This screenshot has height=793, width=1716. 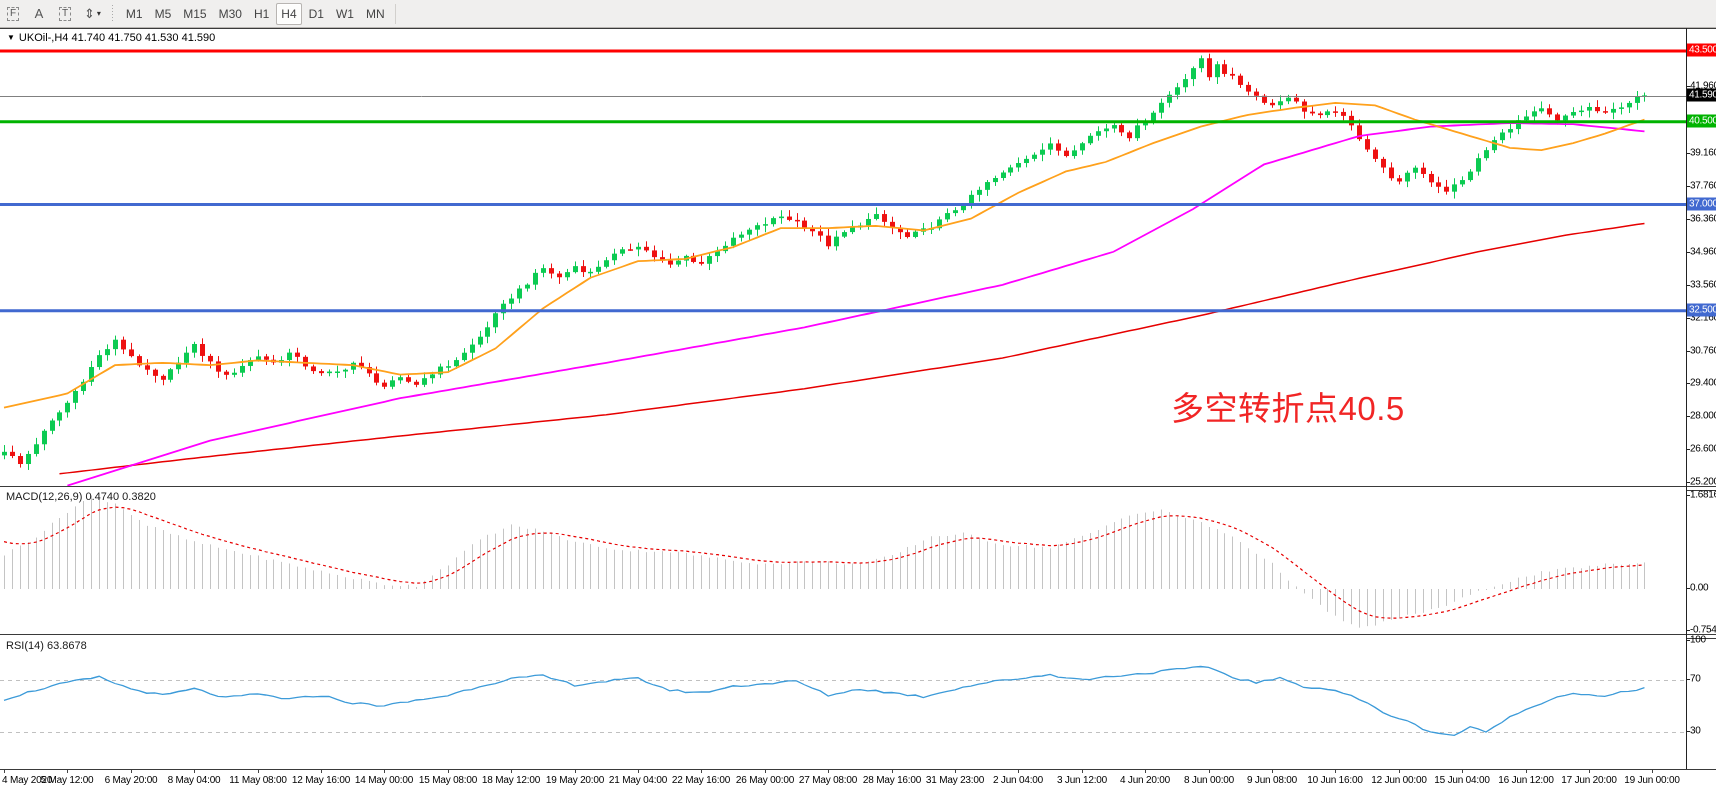 I want to click on timeframe-button-m15: M15, so click(x=195, y=13).